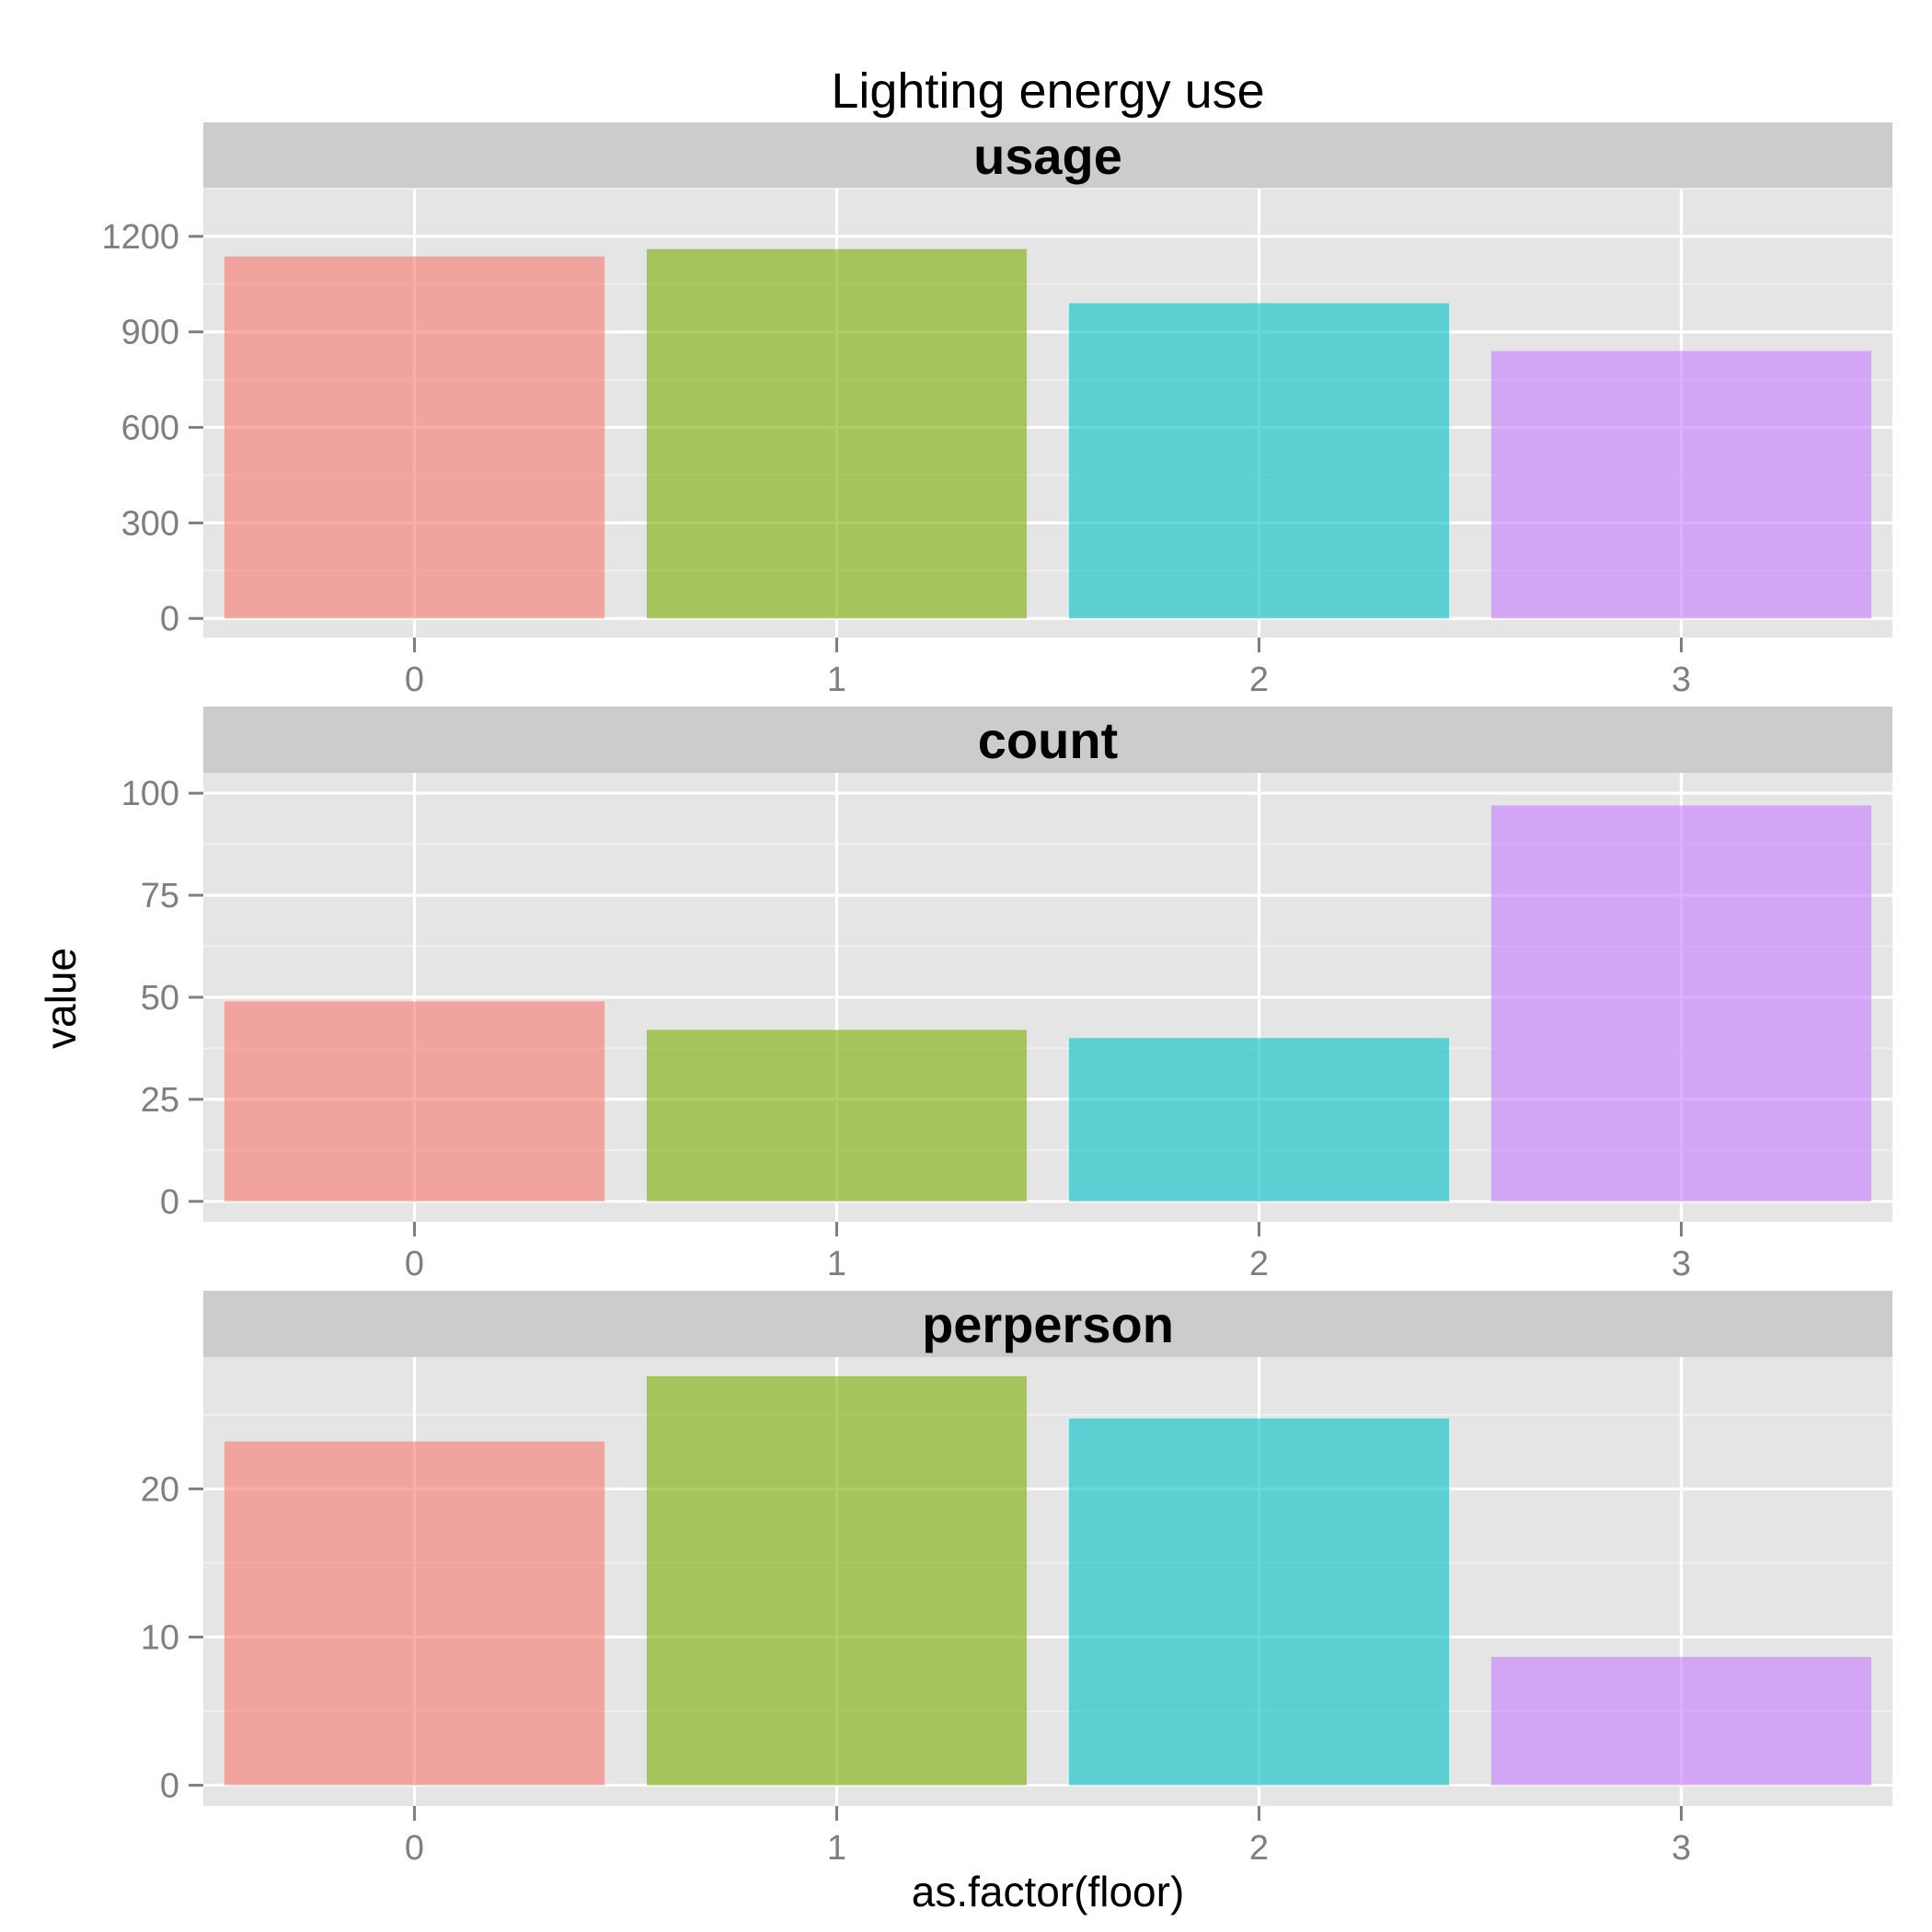 This screenshot has height=1932, width=1932. Describe the element at coordinates (160, 1100) in the screenshot. I see `y-tick-label: 25` at that location.